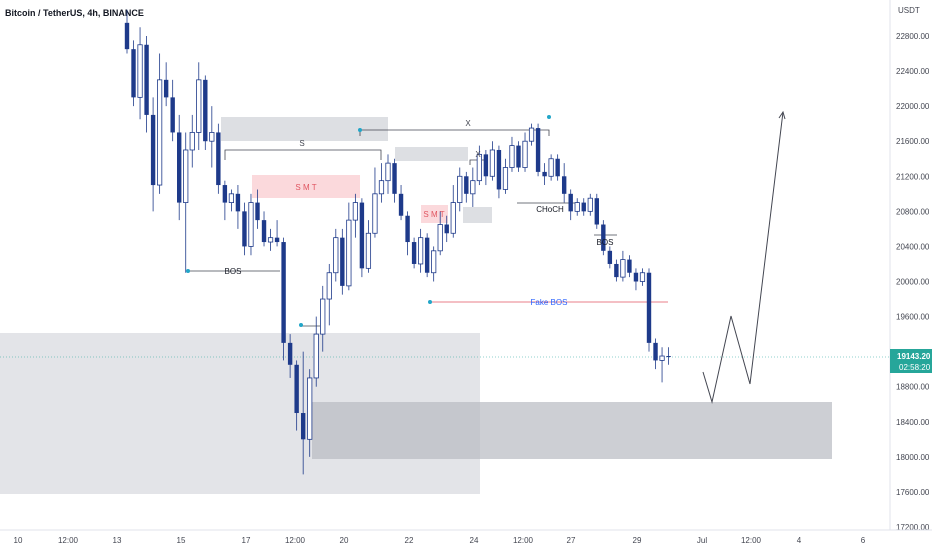  Describe the element at coordinates (913, 317) in the screenshot. I see `price-tick-label: 19600.00` at that location.